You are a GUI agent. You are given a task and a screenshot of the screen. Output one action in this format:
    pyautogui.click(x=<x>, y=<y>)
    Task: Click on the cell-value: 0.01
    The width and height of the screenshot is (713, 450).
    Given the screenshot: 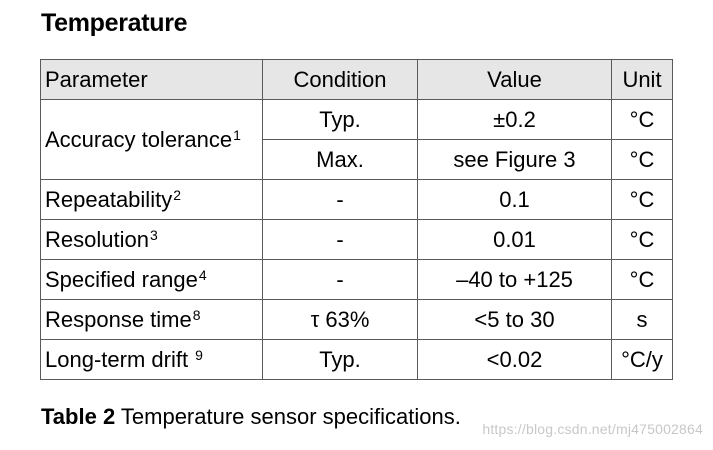 What is the action you would take?
    pyautogui.click(x=514, y=239)
    